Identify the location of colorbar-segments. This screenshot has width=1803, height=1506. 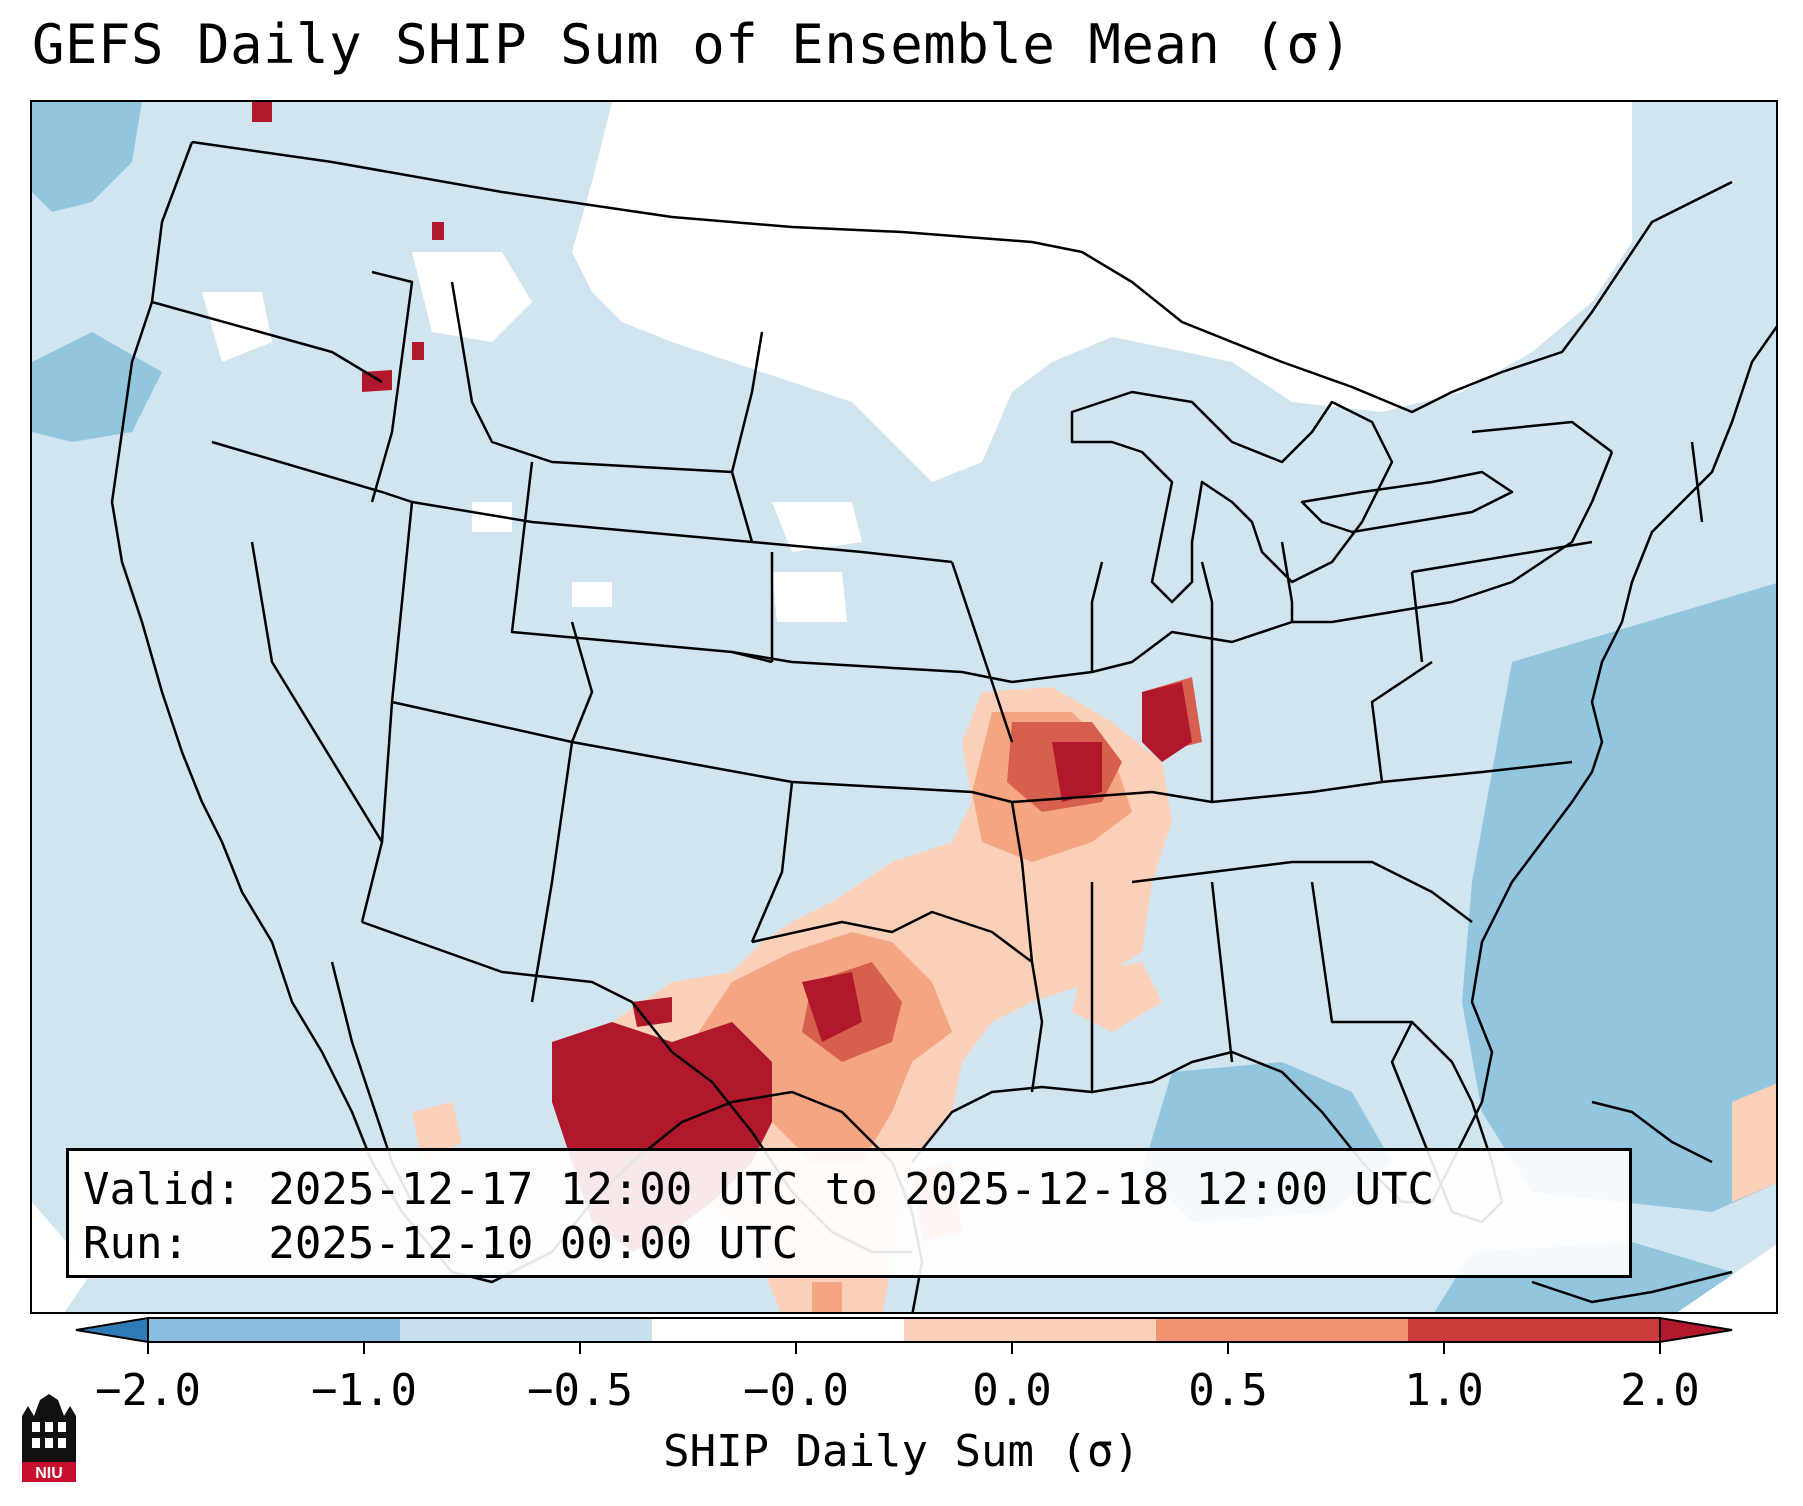
(904, 1335).